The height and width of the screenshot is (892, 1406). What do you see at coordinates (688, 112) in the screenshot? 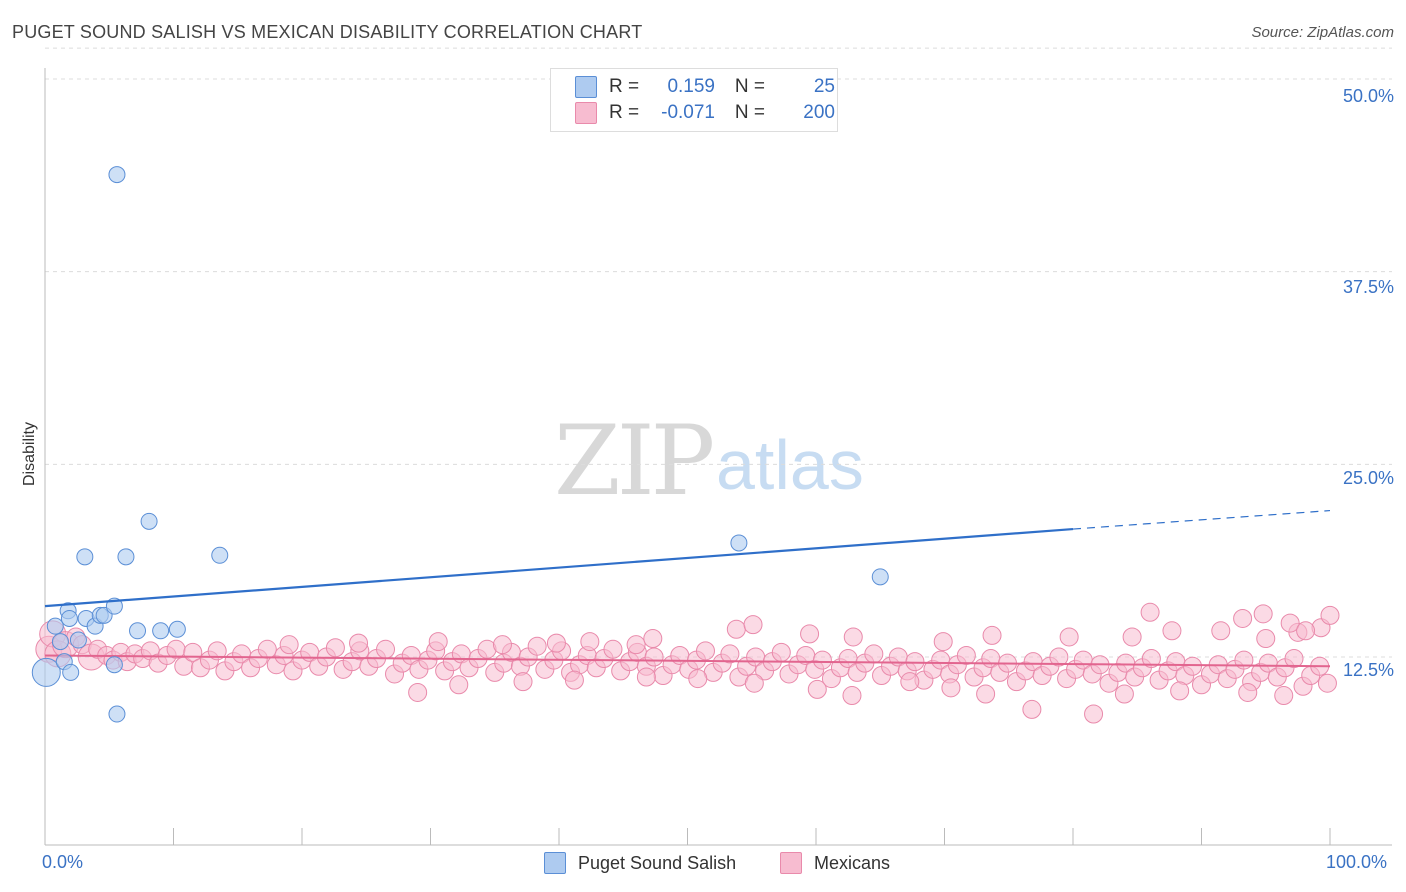
I see `r-value: -0.071` at bounding box center [688, 112].